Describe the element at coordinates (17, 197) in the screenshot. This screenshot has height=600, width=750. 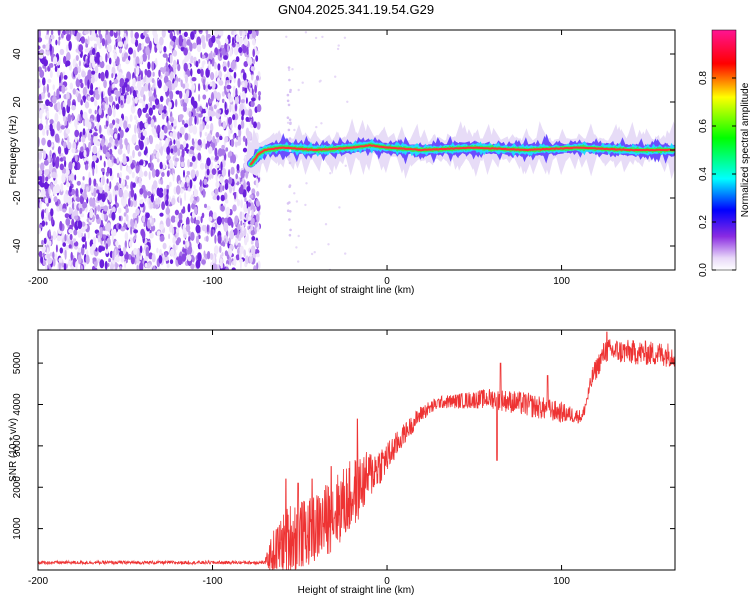
I see `spectrogram-y-tick-label: -20` at that location.